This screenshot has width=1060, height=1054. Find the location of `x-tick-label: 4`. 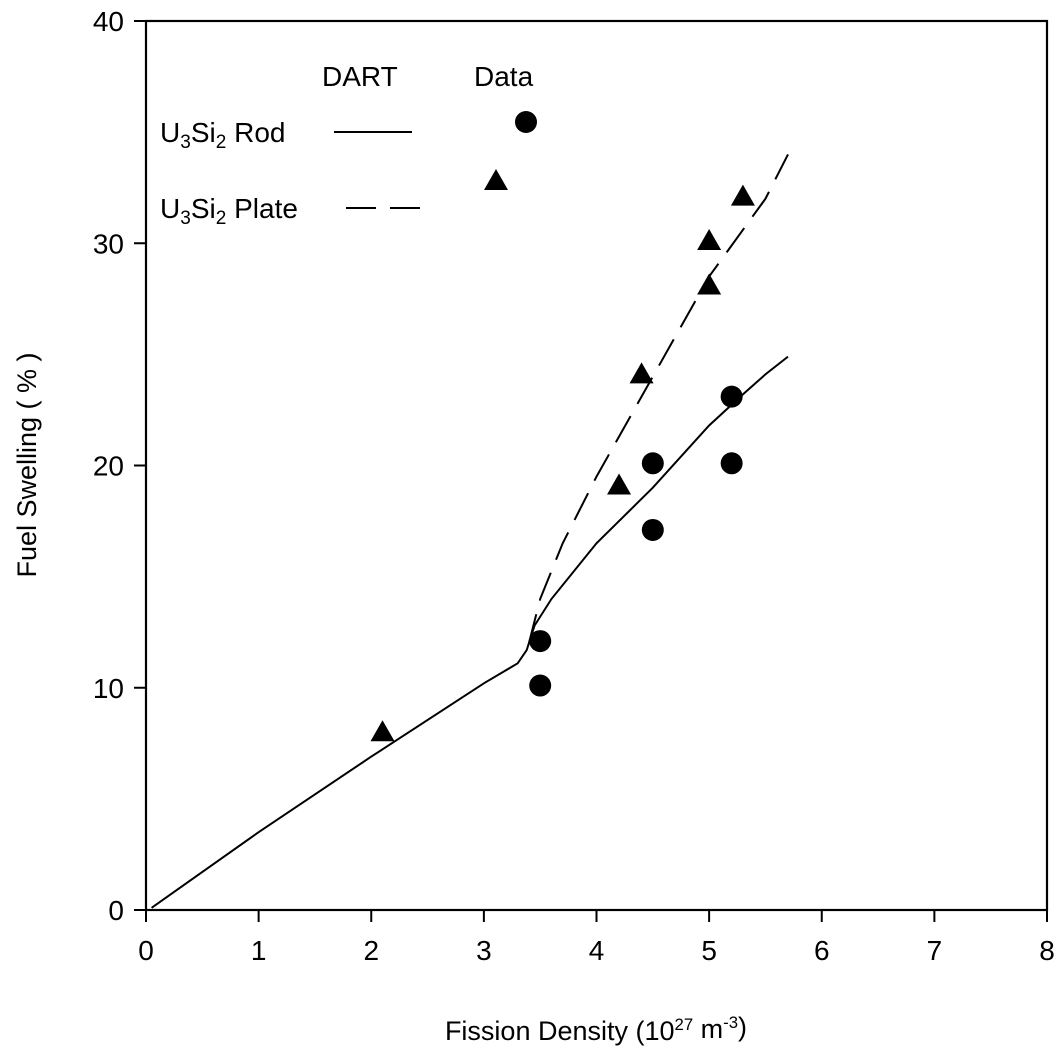

x-tick-label: 4 is located at coordinates (597, 950).